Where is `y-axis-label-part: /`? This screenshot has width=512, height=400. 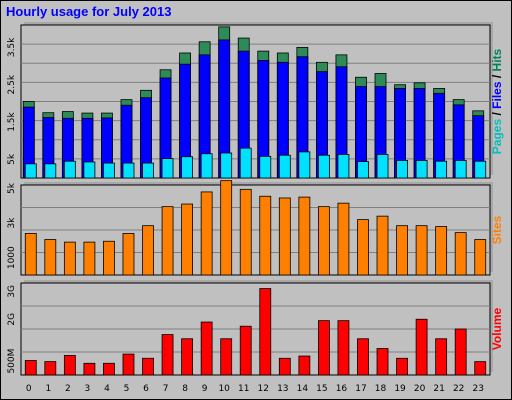 y-axis-label-part: / is located at coordinates (497, 76).